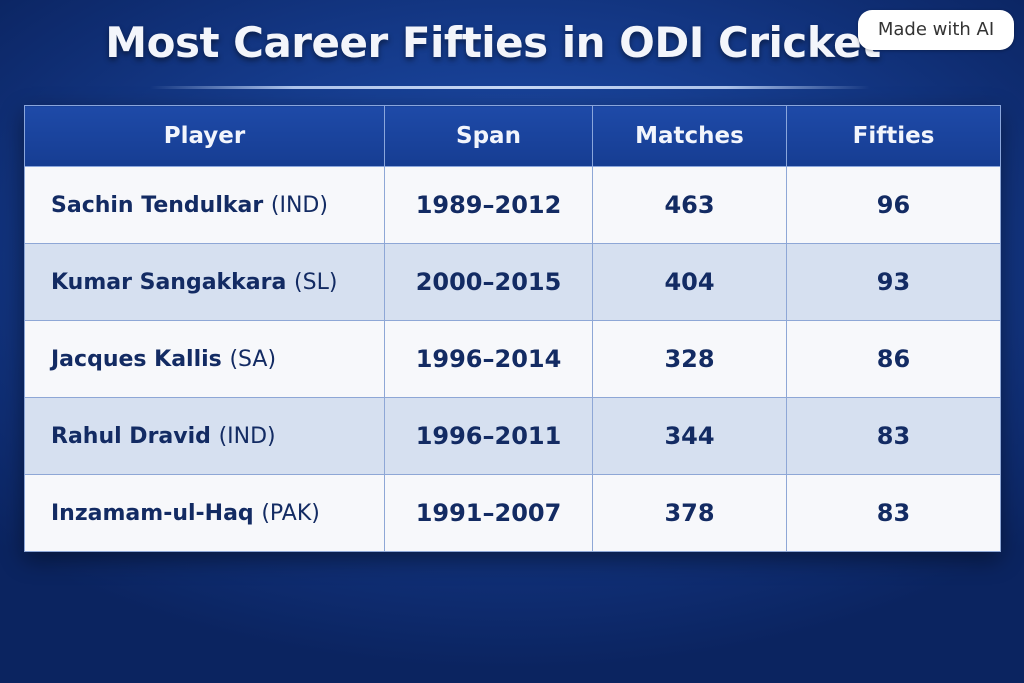  I want to click on span-cell: 1996–2011, so click(488, 436).